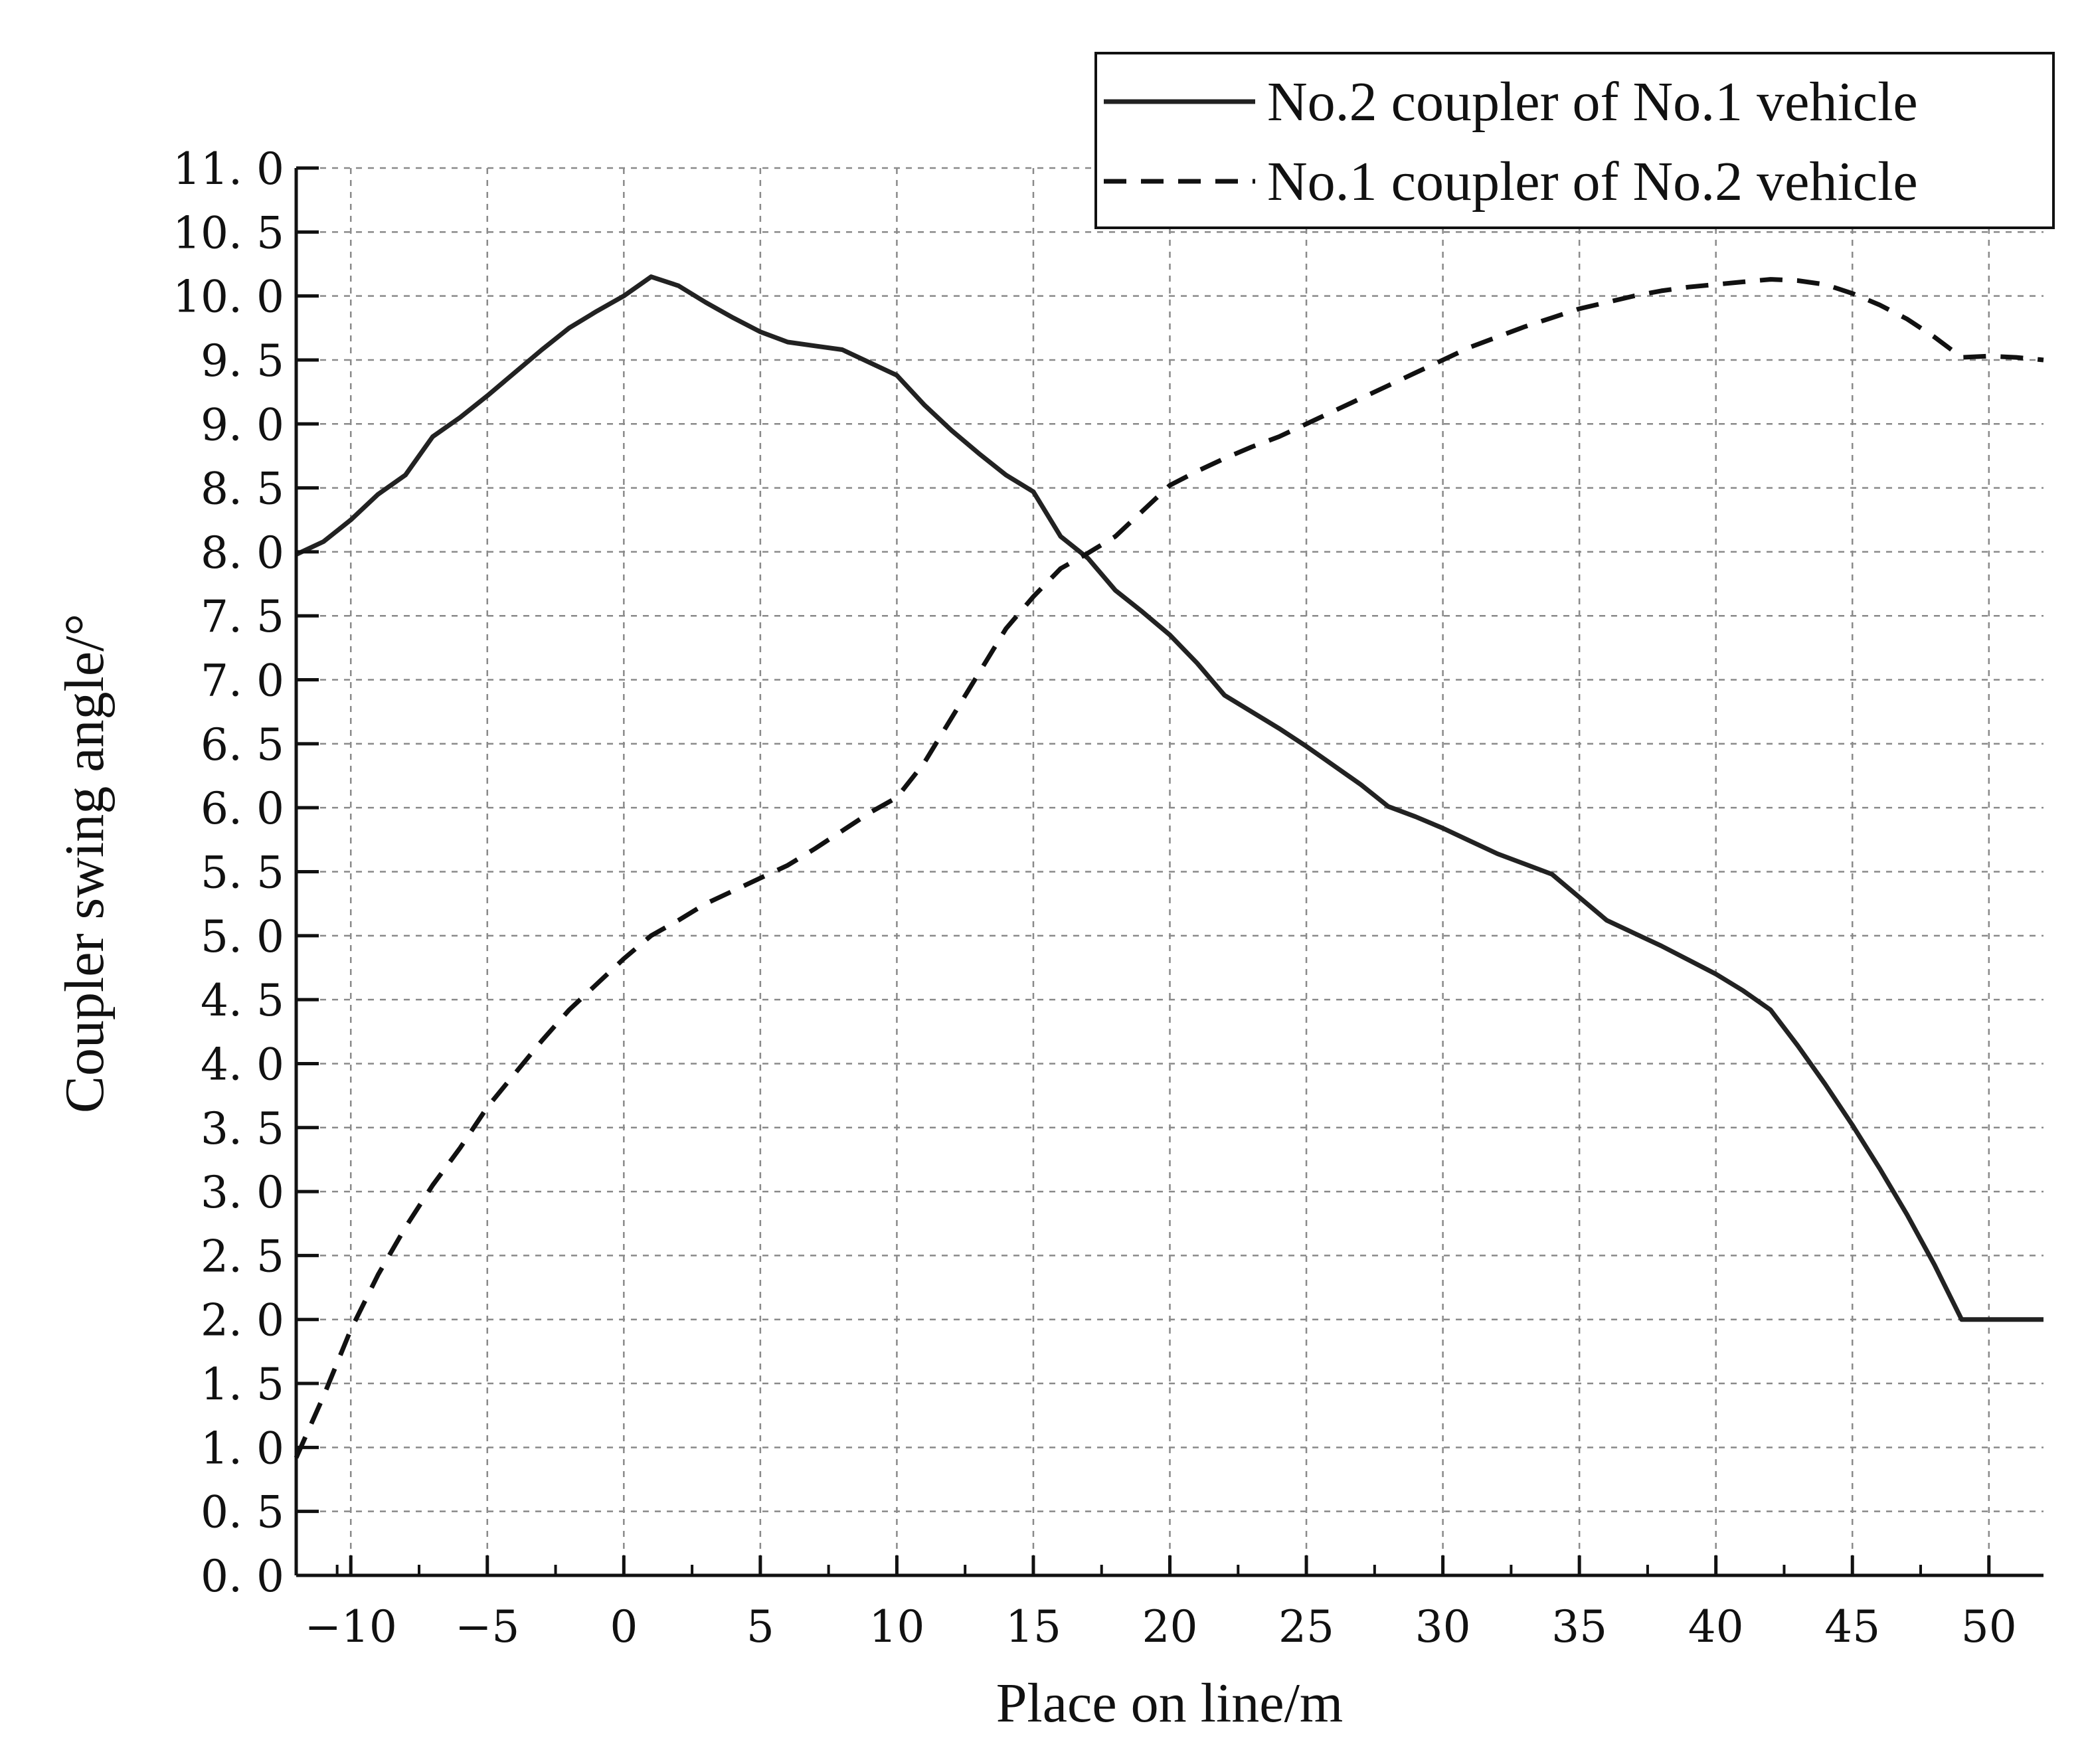 The image size is (2088, 1764). I want to click on y-tick-label: 11. 0, so click(228, 169).